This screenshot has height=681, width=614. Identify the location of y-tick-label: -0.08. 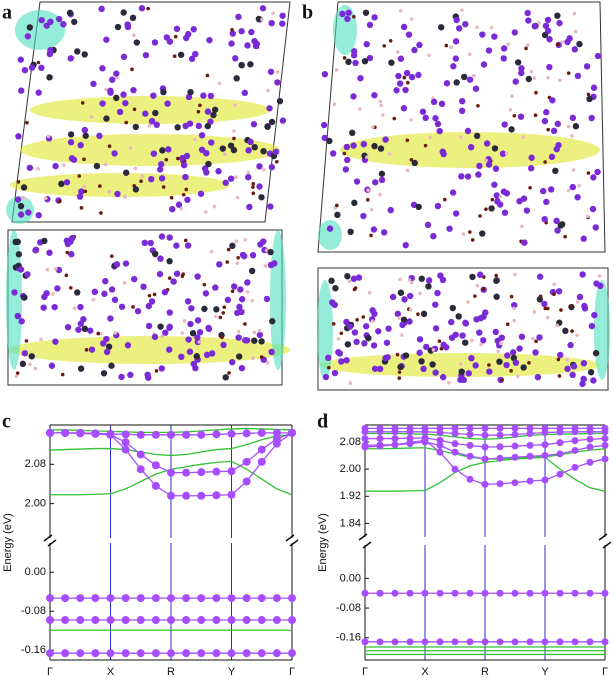
(33, 611).